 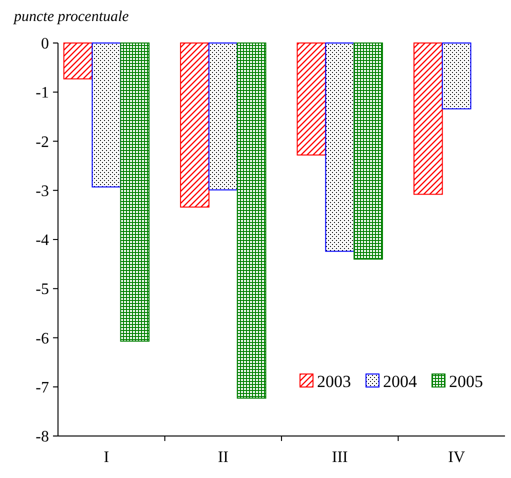 I want to click on legend-label: 2003, so click(x=334, y=381).